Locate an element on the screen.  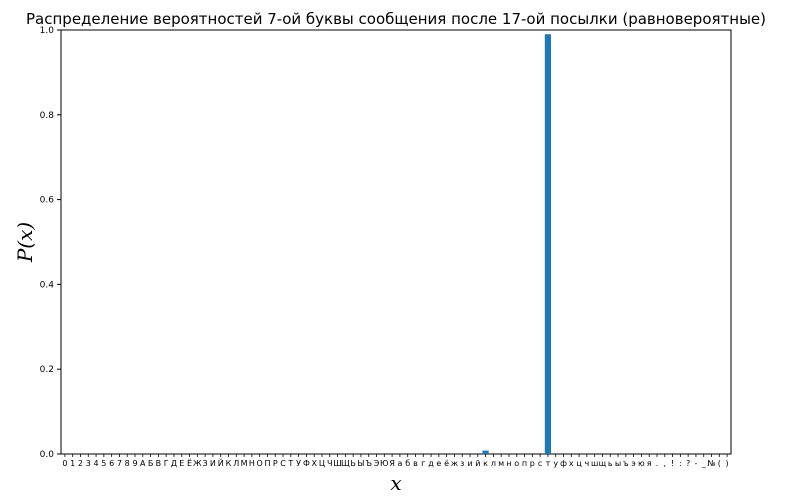
x-tick-label: Ч is located at coordinates (329, 463).